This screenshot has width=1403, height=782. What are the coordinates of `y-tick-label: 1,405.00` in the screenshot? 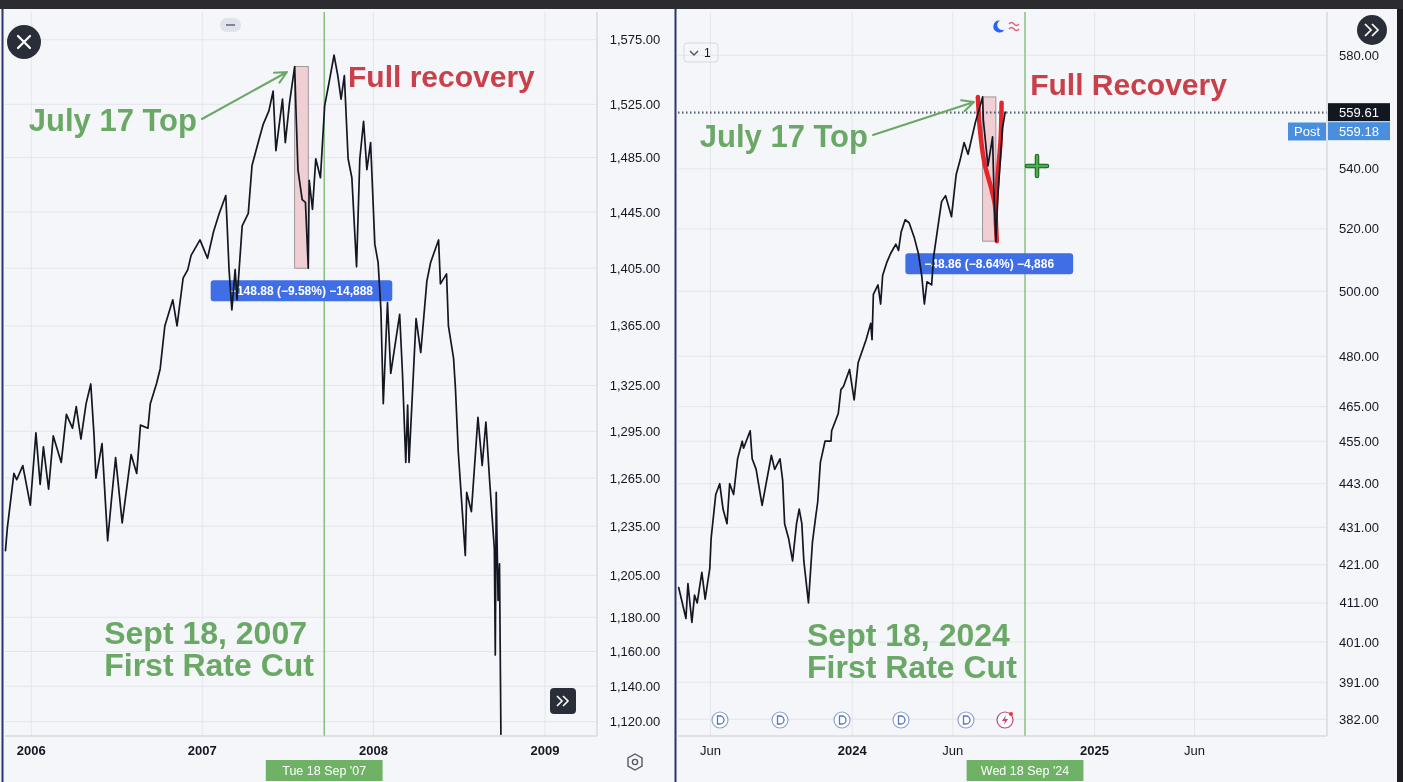 It's located at (635, 268).